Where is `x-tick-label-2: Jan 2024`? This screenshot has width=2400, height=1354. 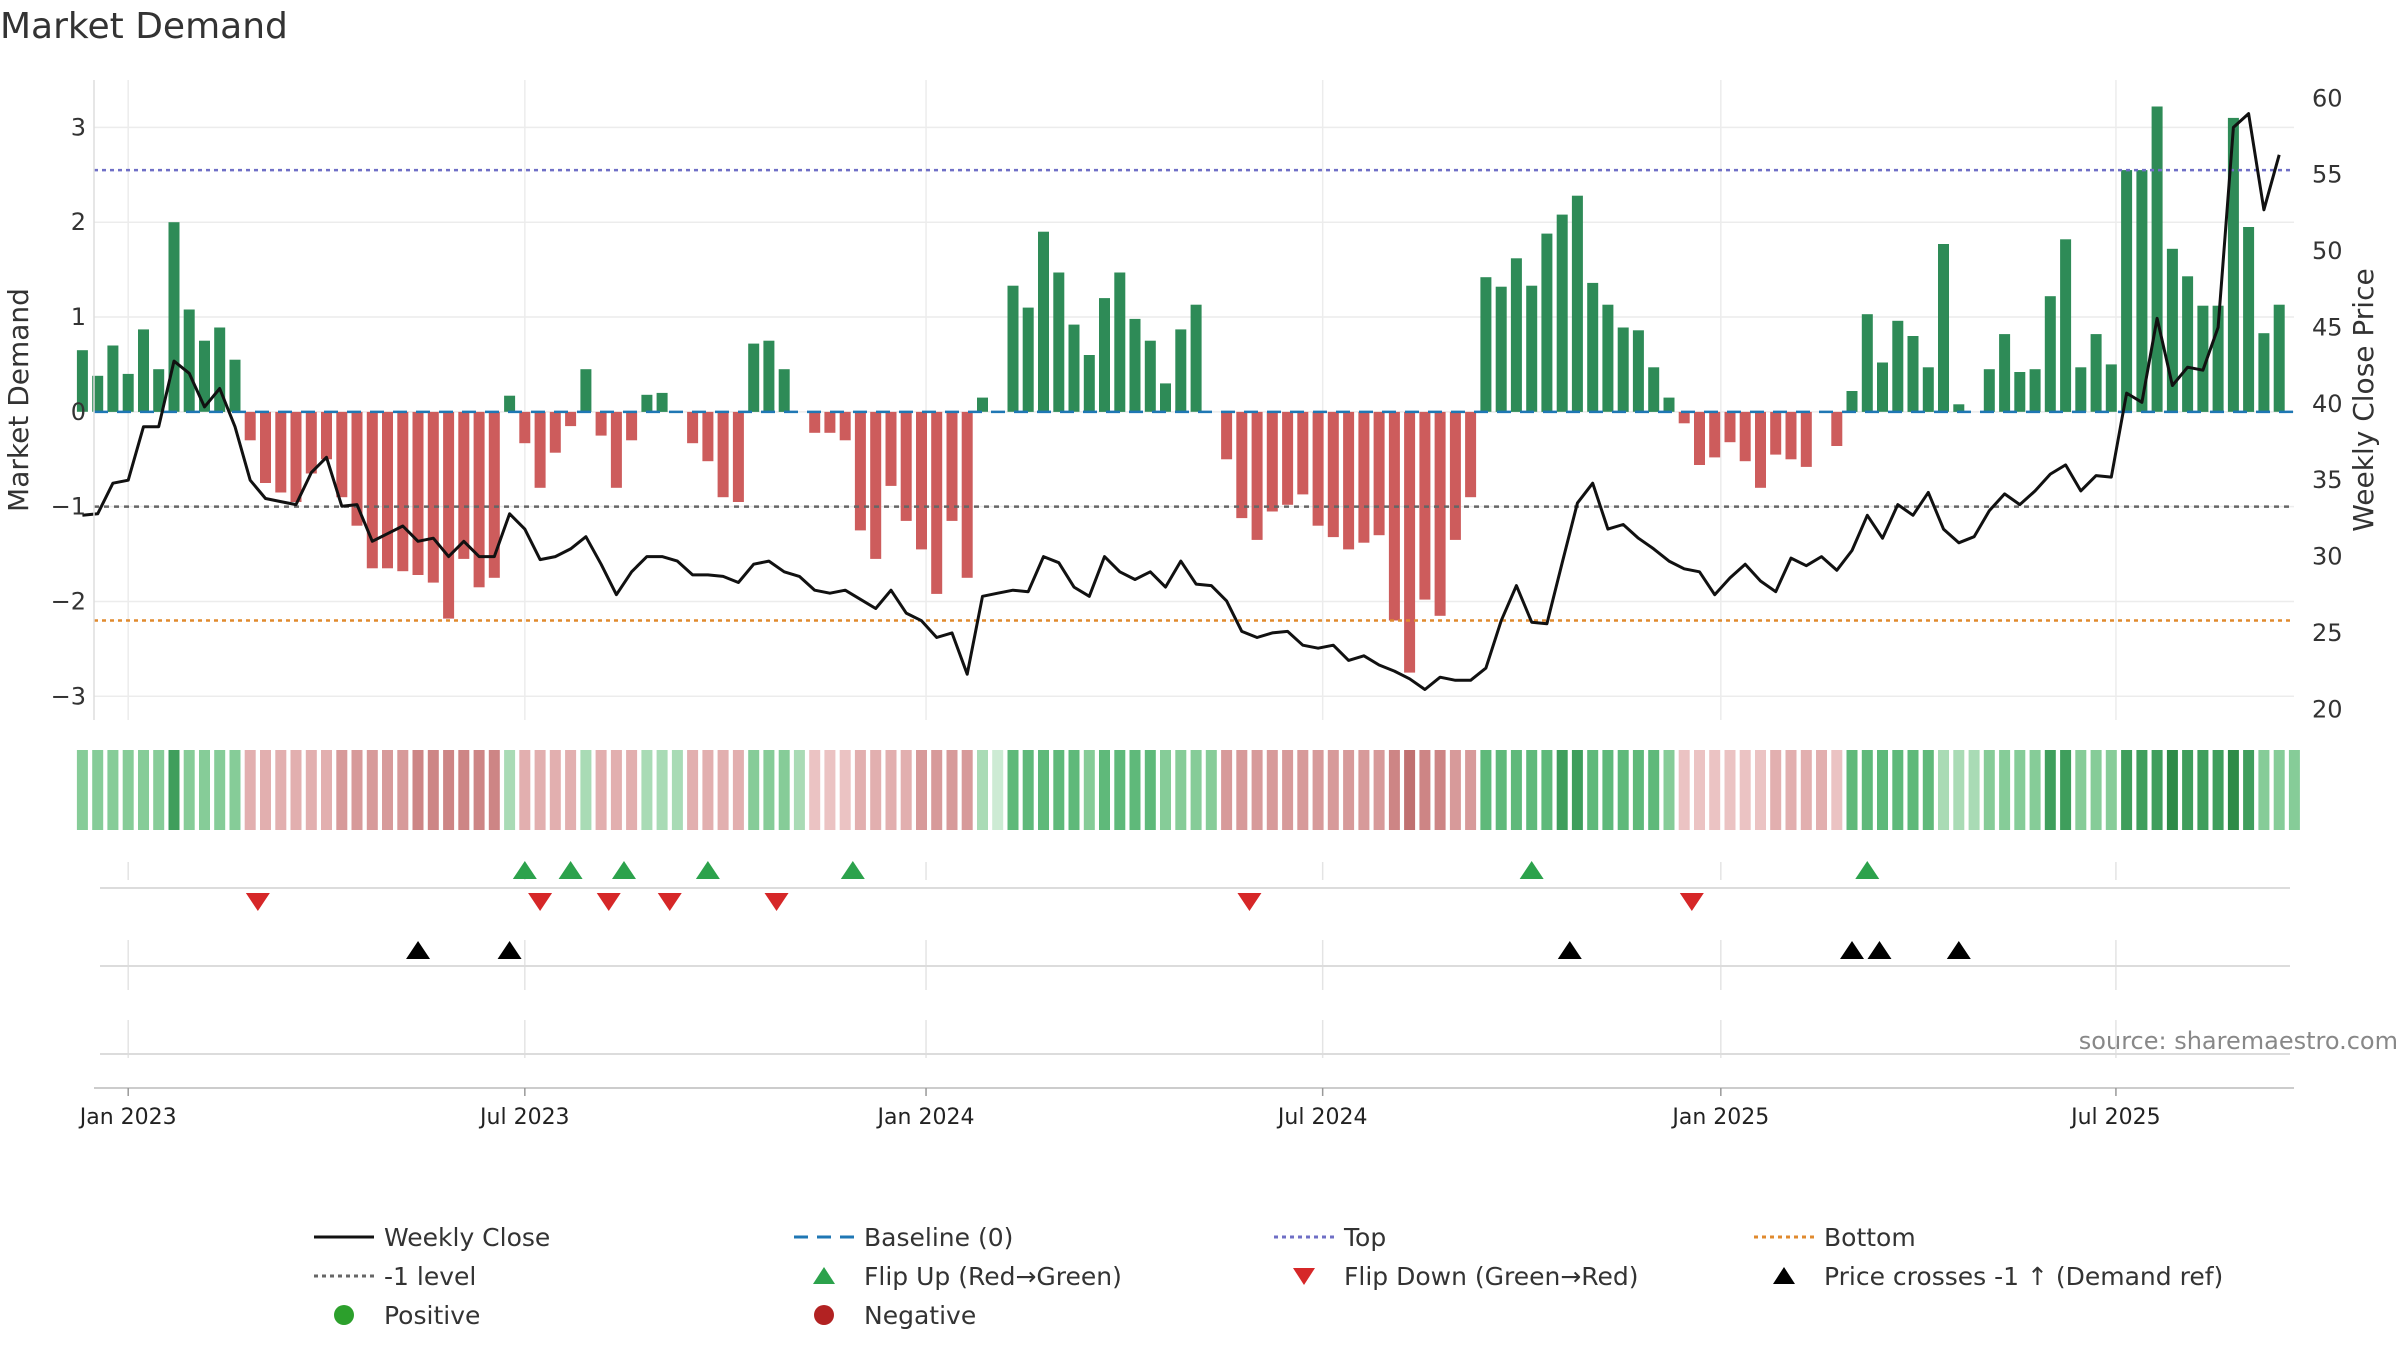 x-tick-label-2: Jan 2024 is located at coordinates (925, 1117).